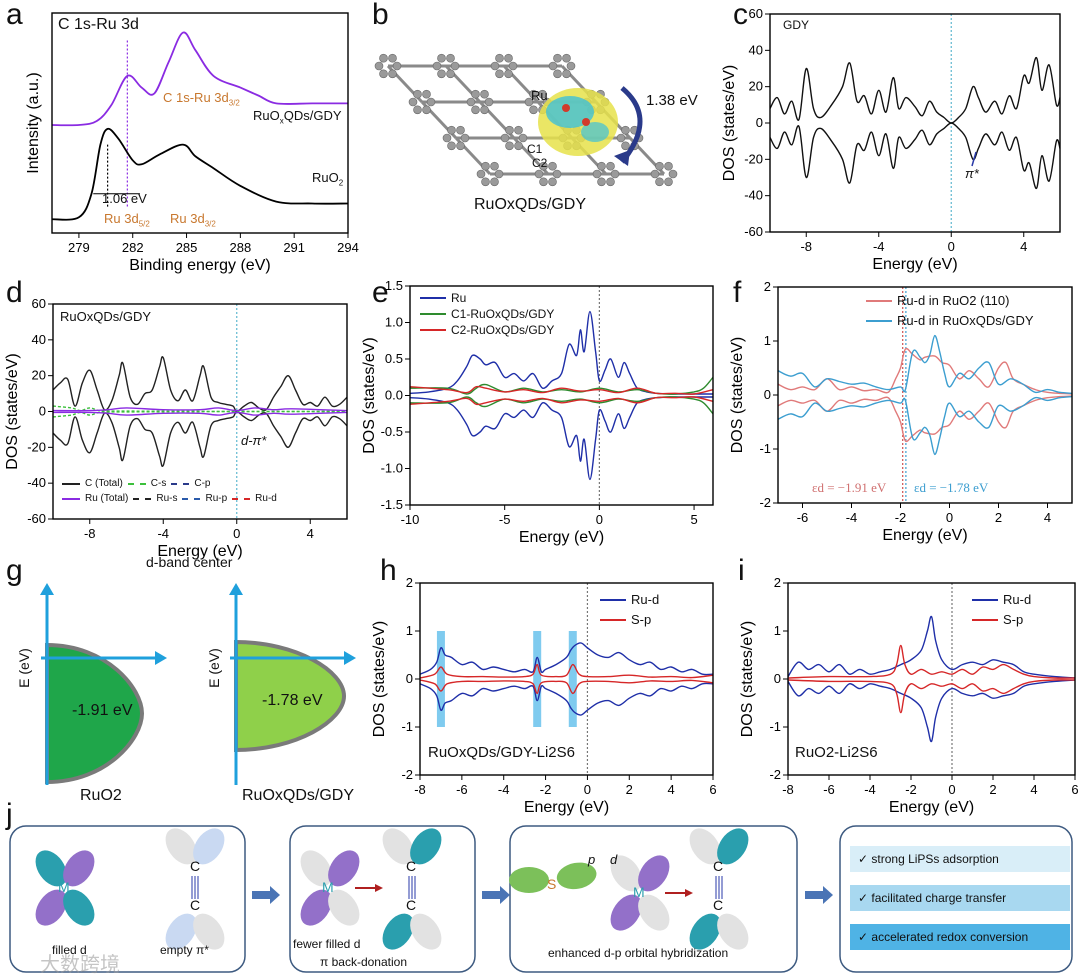  Describe the element at coordinates (759, 122) in the screenshot. I see `y-tick-label: 0` at that location.